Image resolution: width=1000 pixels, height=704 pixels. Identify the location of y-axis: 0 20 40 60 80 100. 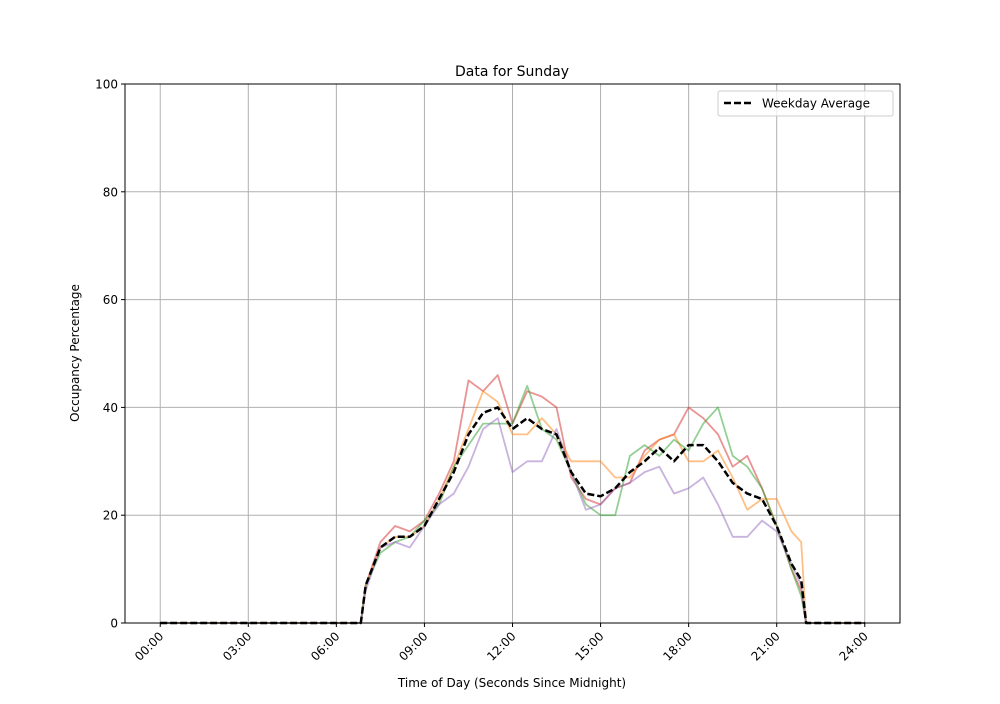
(110, 354).